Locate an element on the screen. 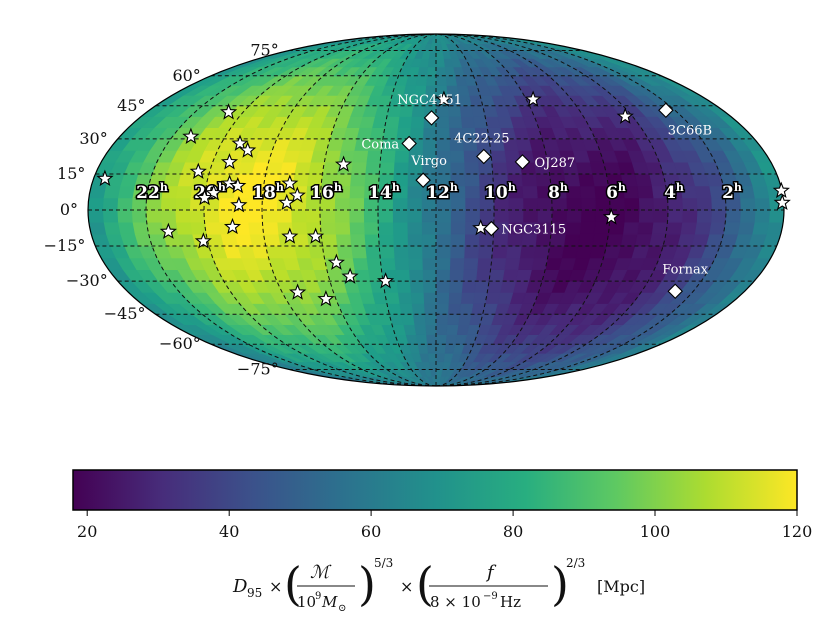  label-times-2: × is located at coordinates (406, 586).